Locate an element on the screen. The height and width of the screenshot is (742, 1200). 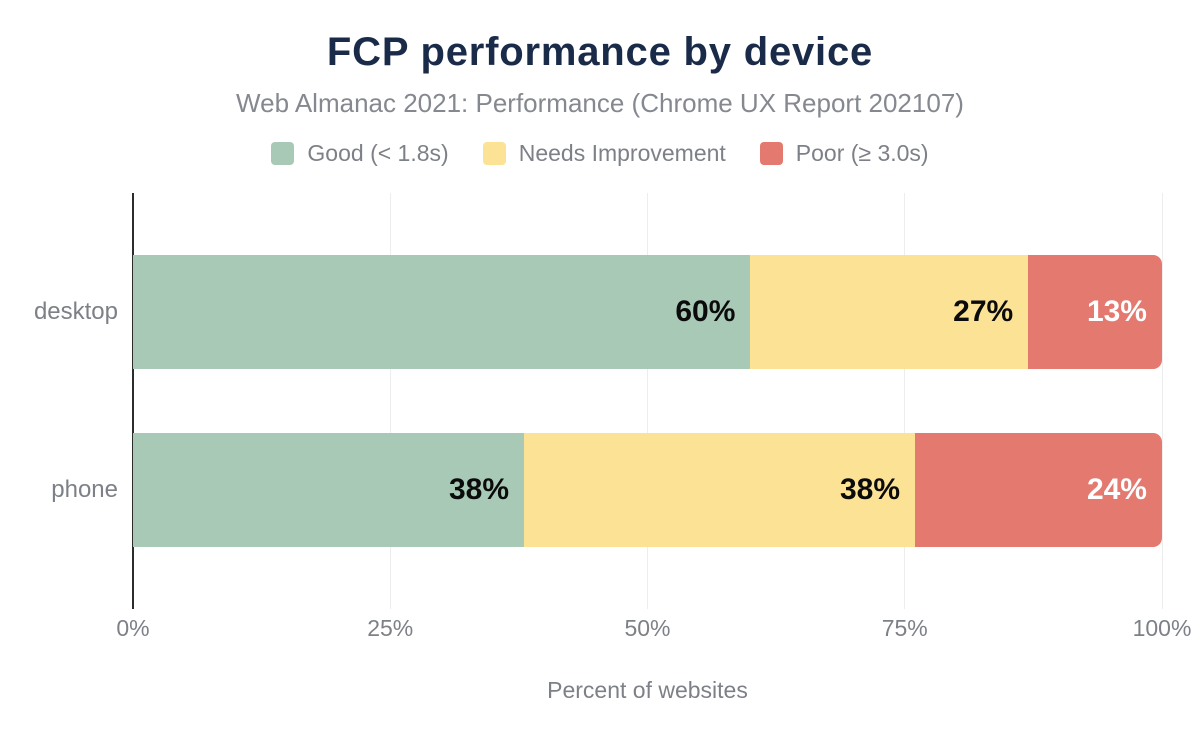
legend-item: Poor (≥ 3.0s) is located at coordinates (844, 153).